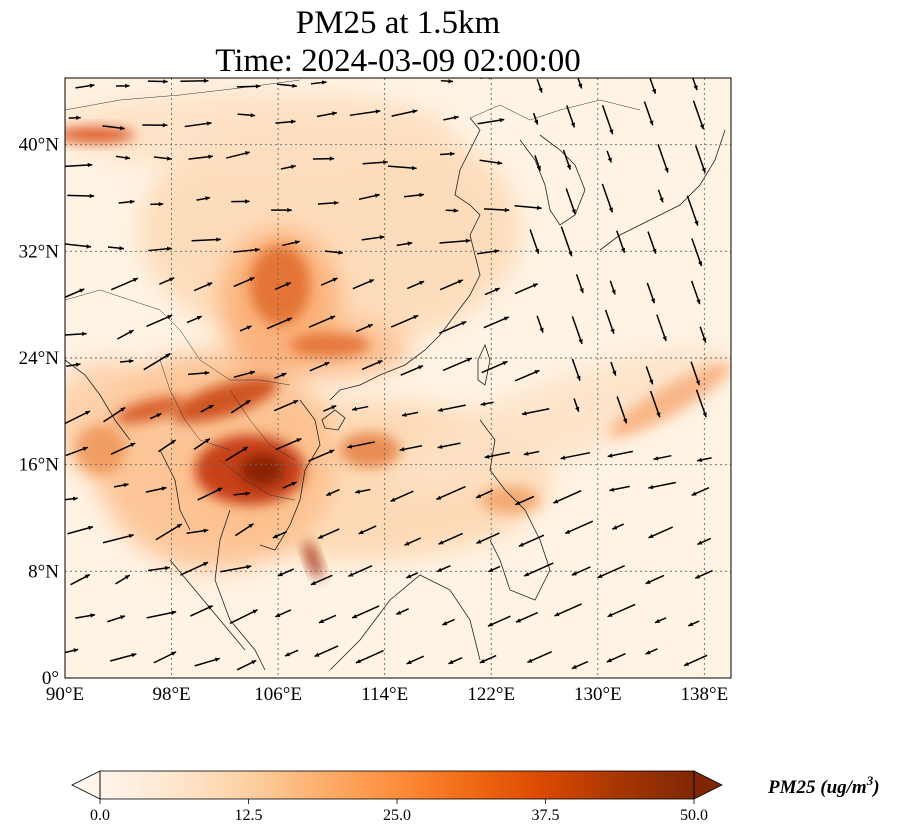 Image resolution: width=905 pixels, height=836 pixels. Describe the element at coordinates (39, 251) in the screenshot. I see `lat-tick-label-4: 32°N` at that location.